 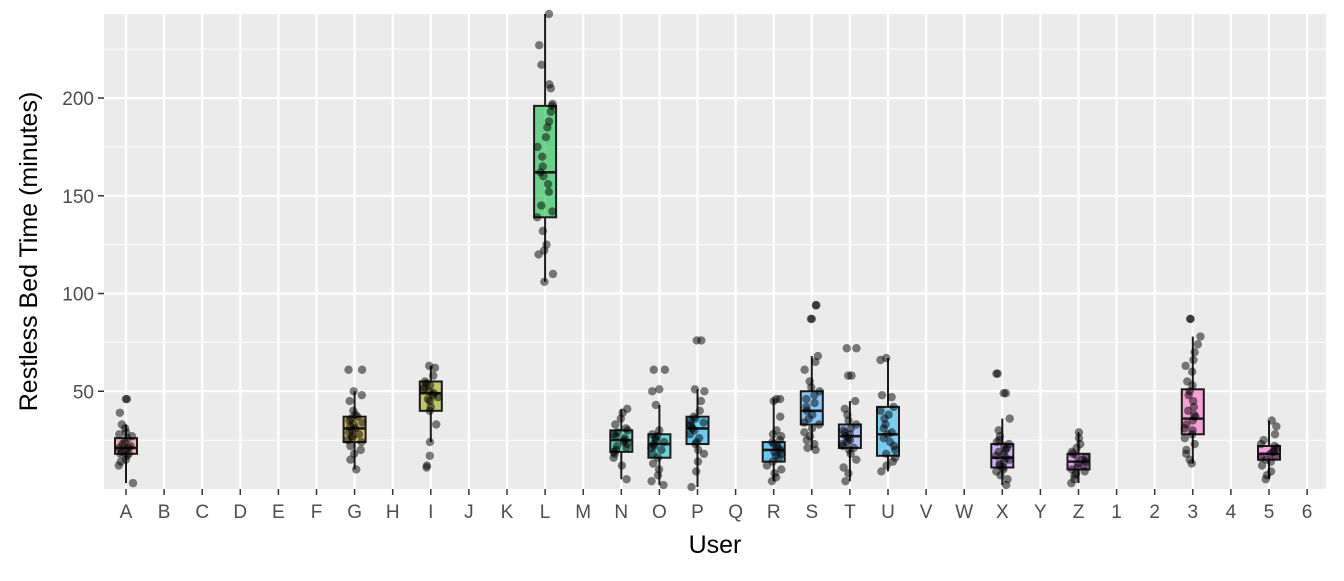 What do you see at coordinates (621, 512) in the screenshot?
I see `x-tick-label: N` at bounding box center [621, 512].